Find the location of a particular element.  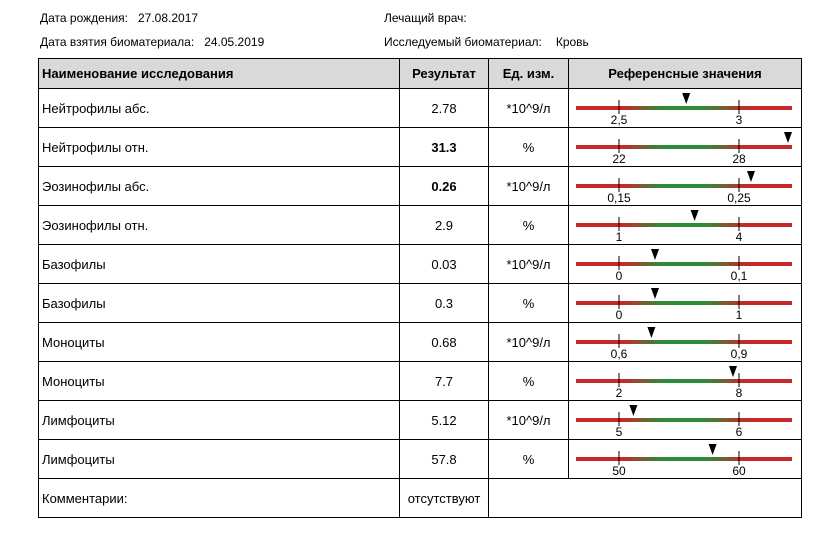

test-result: 31.3 is located at coordinates (444, 147).